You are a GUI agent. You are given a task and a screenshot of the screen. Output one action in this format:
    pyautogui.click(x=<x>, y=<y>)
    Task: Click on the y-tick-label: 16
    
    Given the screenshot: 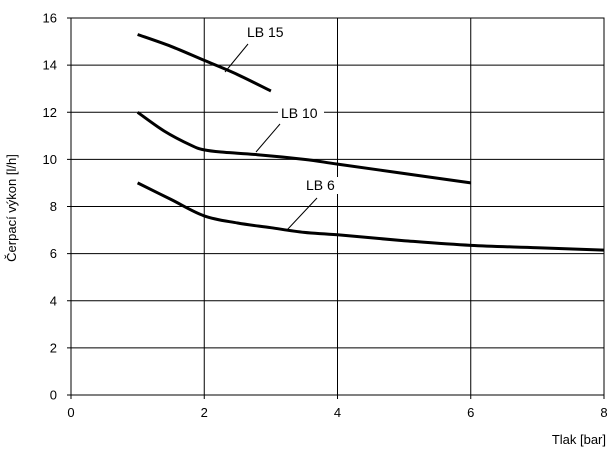 What is the action you would take?
    pyautogui.click(x=50, y=18)
    